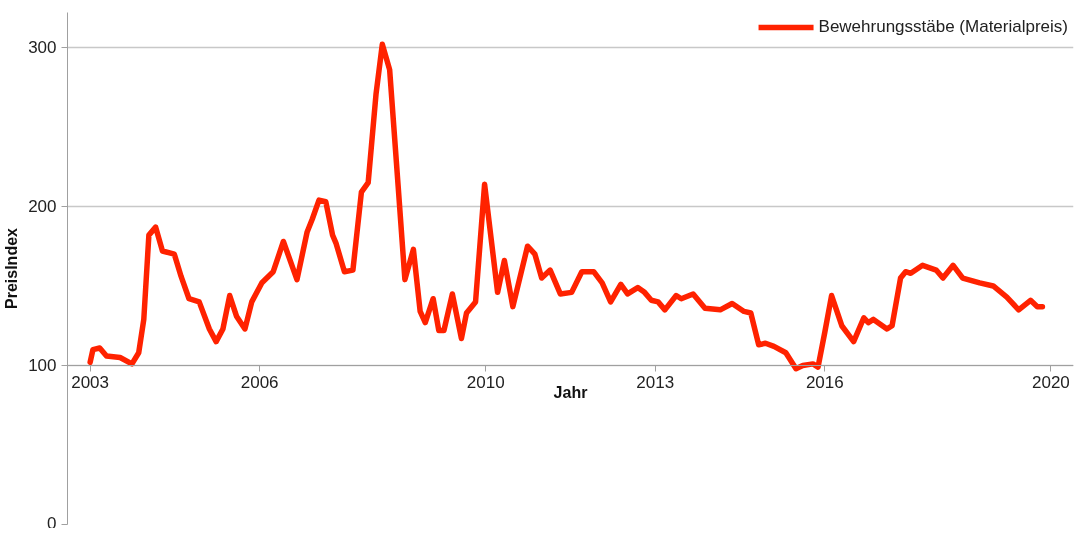 The height and width of the screenshot is (536, 1083). Describe the element at coordinates (90, 383) in the screenshot. I see `x-tick-label: 2003` at that location.